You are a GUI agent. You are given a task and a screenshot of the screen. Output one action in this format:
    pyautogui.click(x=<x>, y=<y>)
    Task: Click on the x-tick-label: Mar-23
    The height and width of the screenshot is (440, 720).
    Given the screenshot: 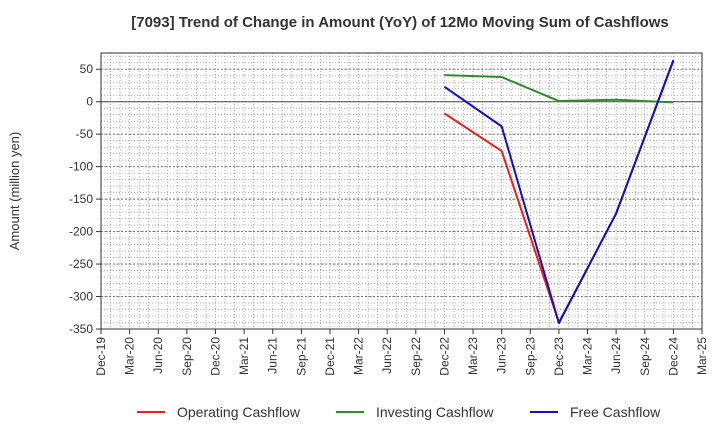 What is the action you would take?
    pyautogui.click(x=473, y=356)
    